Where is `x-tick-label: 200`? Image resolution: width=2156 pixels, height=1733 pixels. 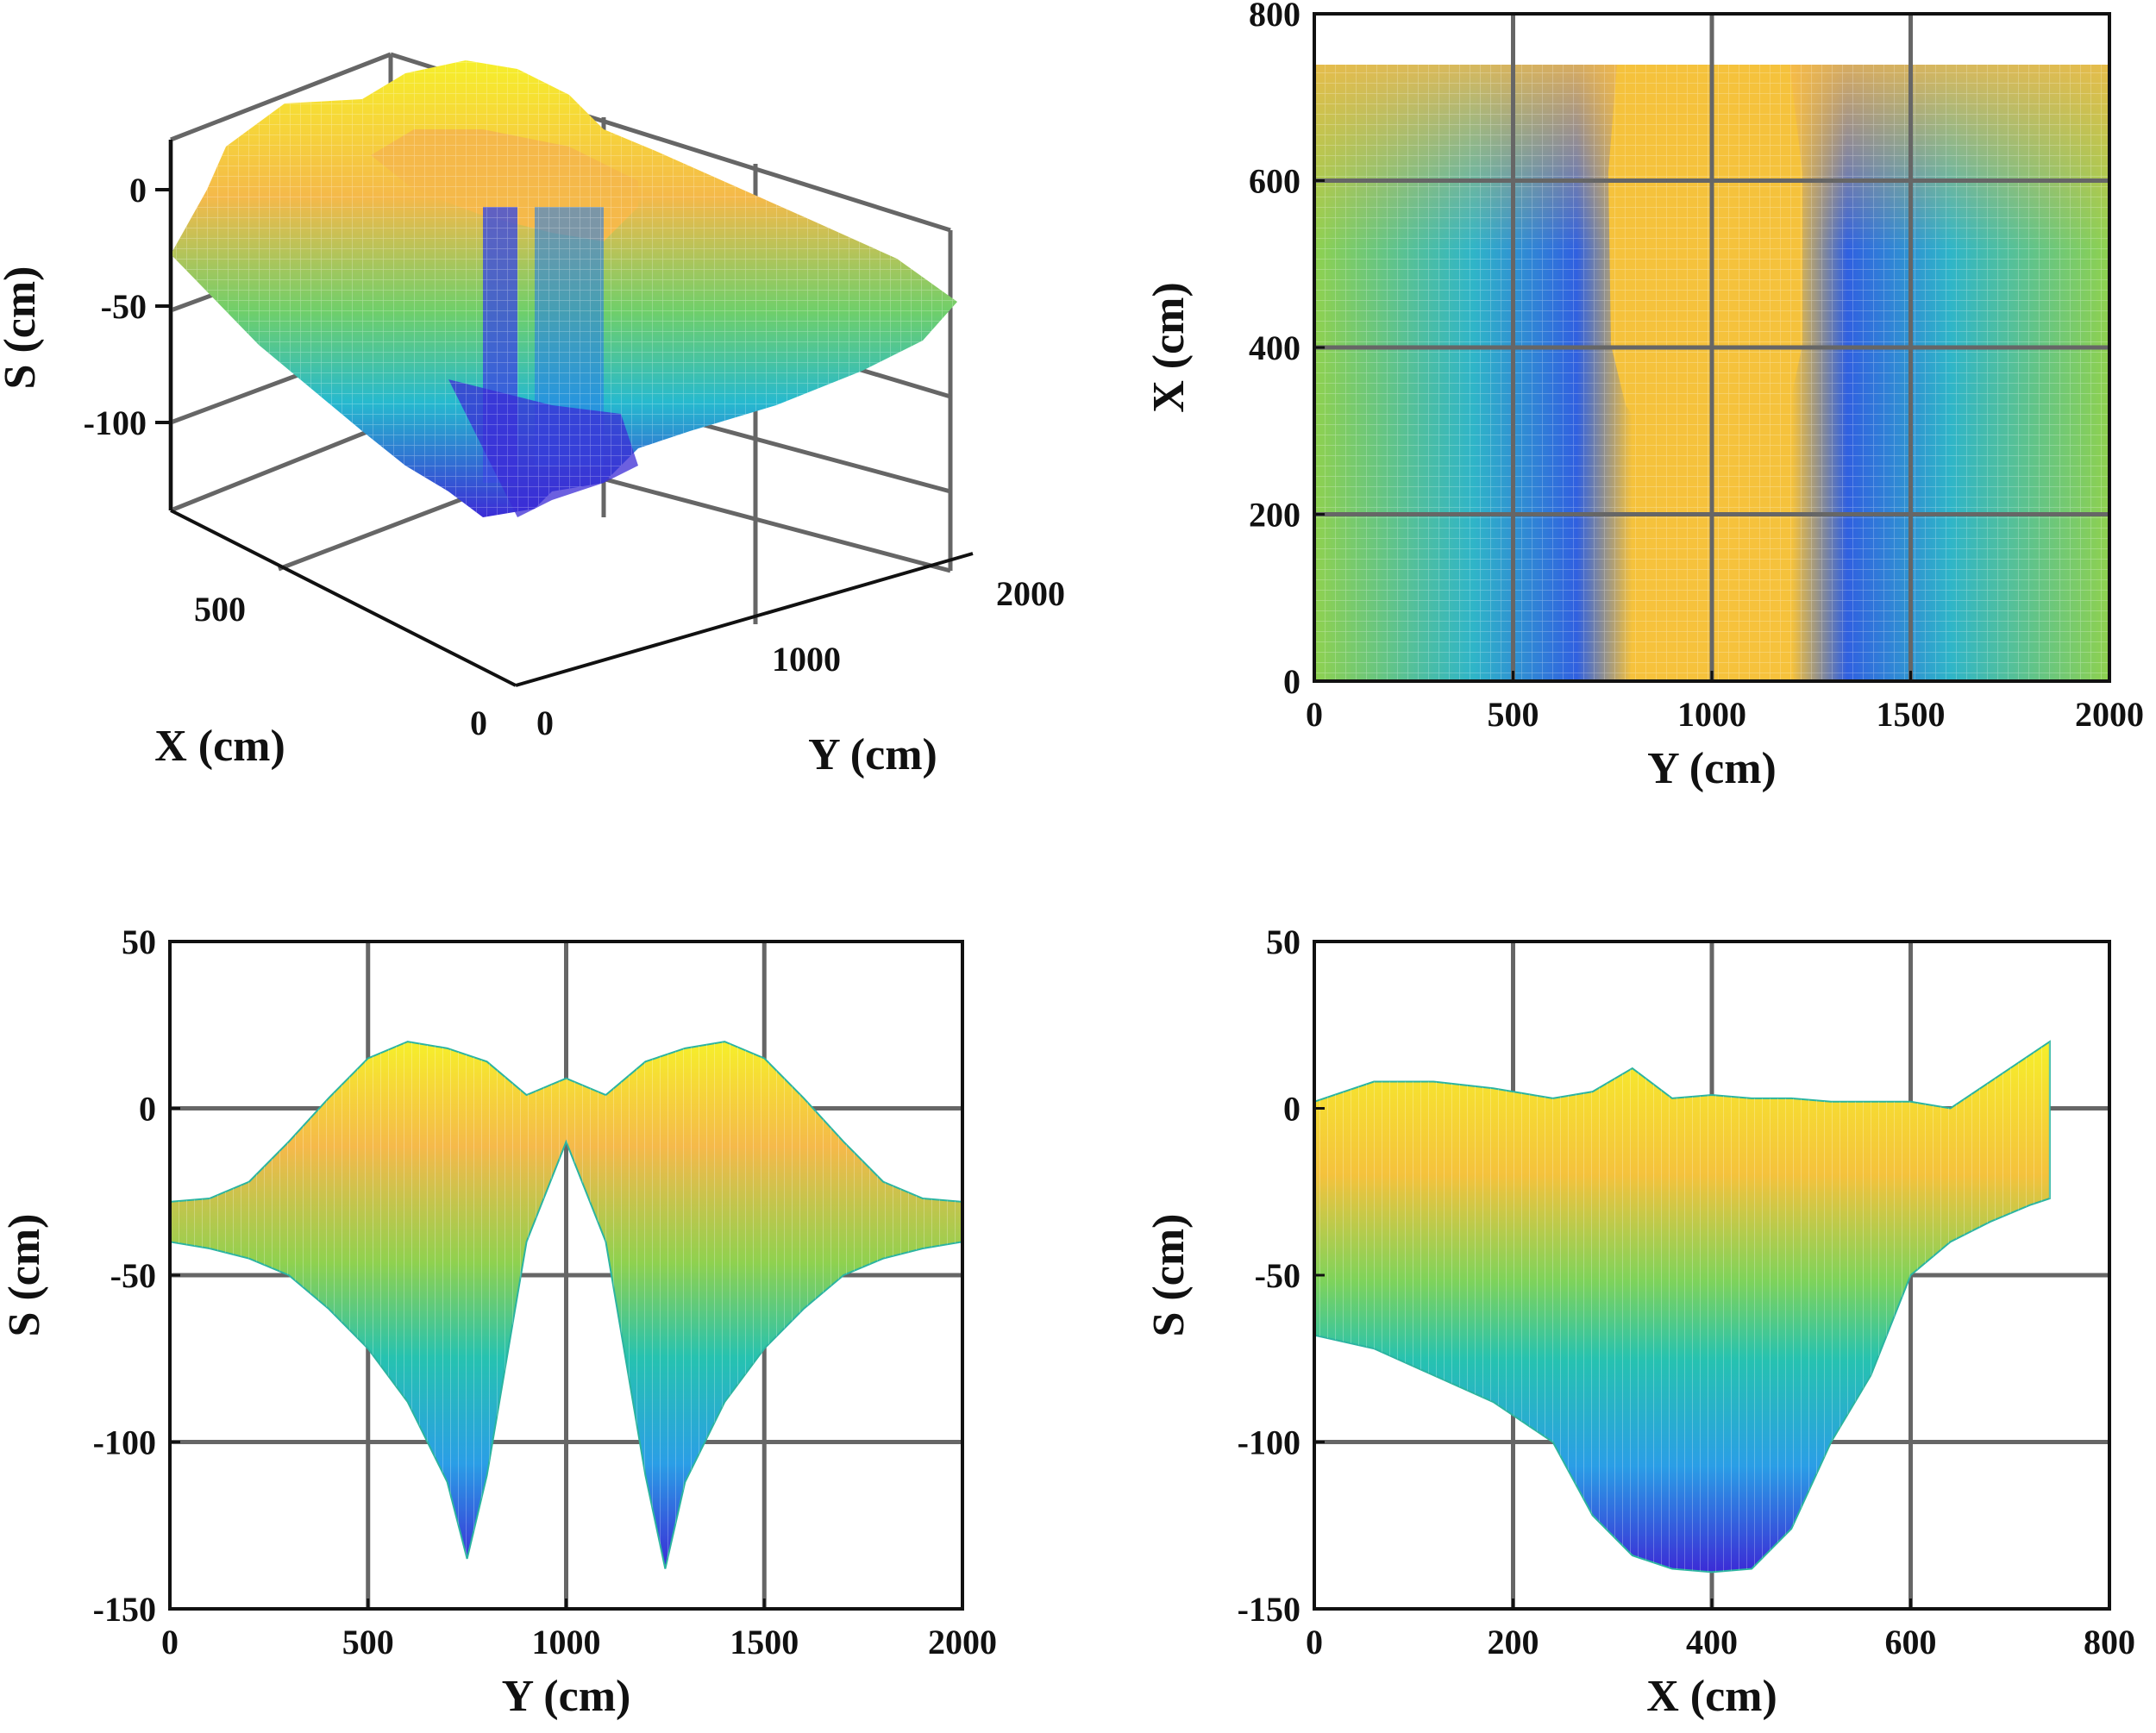 x-tick-label: 200 is located at coordinates (1513, 1642).